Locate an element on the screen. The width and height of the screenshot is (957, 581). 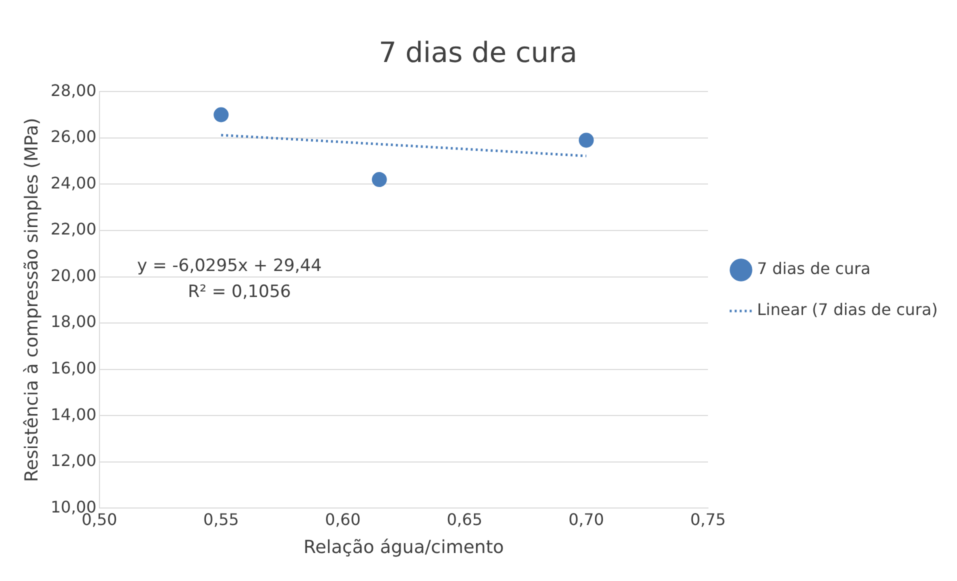
y-tick-label: 22,00 is located at coordinates (73, 229).